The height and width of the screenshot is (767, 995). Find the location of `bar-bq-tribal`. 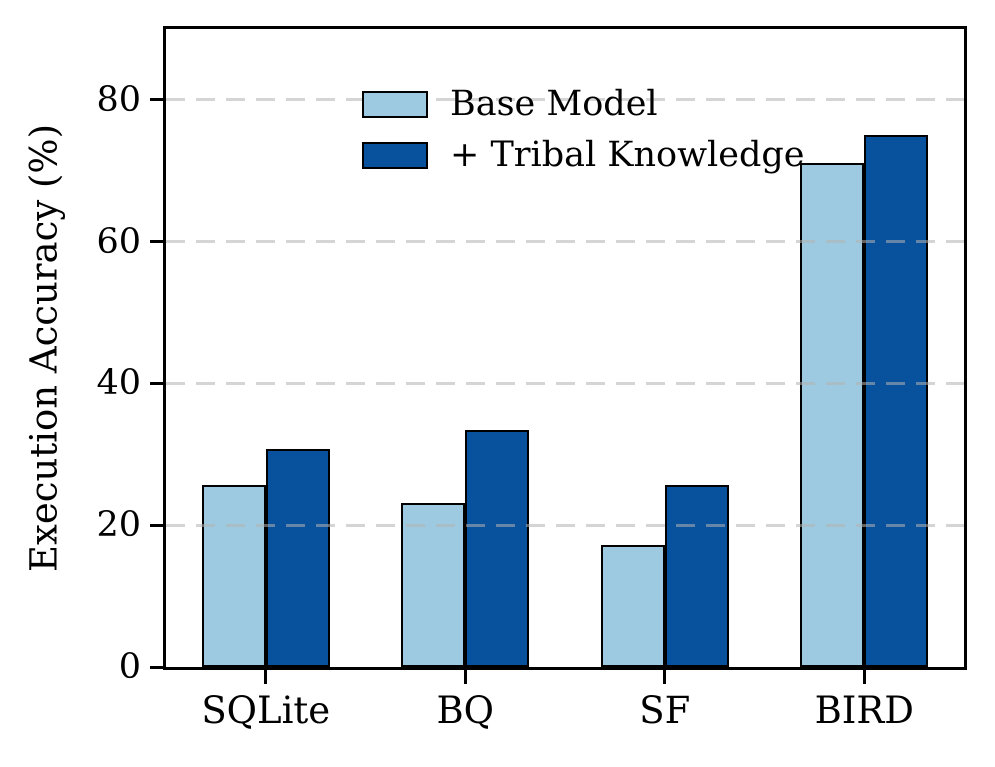

bar-bq-tribal is located at coordinates (497, 548).